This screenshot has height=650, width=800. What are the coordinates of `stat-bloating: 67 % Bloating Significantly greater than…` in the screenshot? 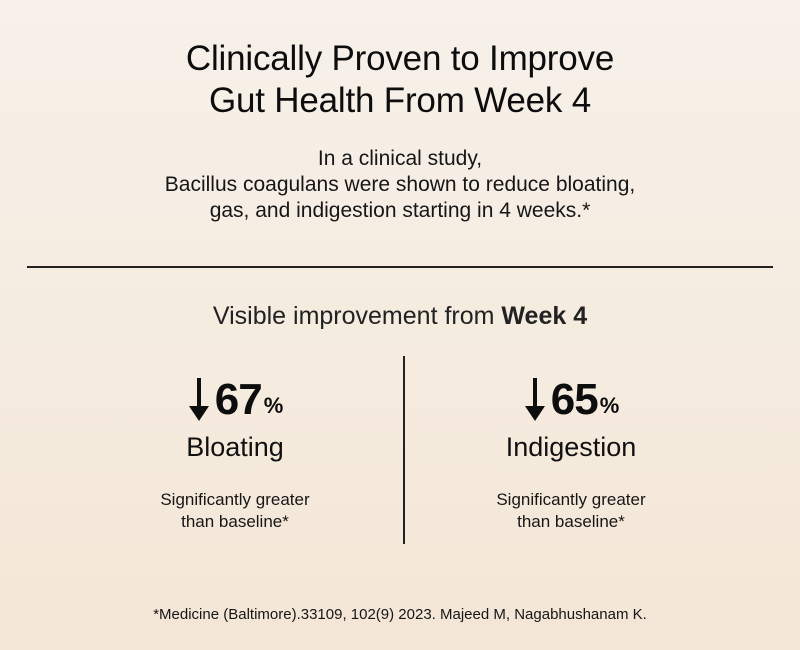 It's located at (235, 452).